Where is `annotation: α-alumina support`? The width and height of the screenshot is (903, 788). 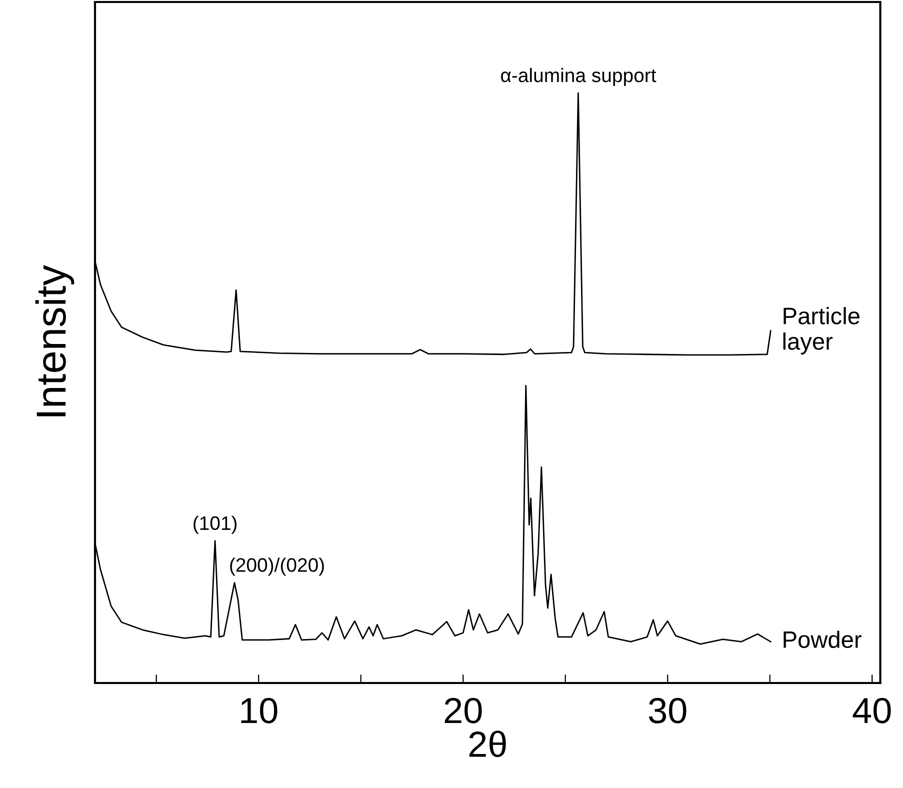 annotation: α-alumina support is located at coordinates (578, 77).